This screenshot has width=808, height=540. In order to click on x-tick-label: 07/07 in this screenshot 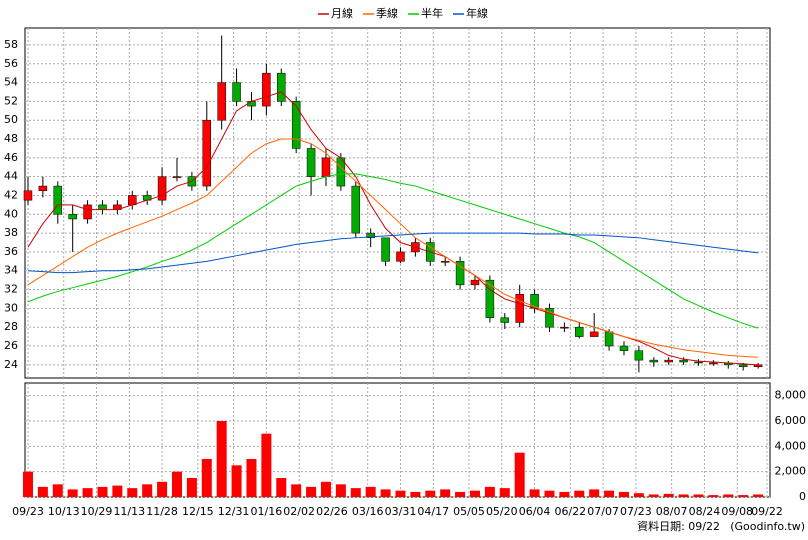, I will do `click(603, 511)`.